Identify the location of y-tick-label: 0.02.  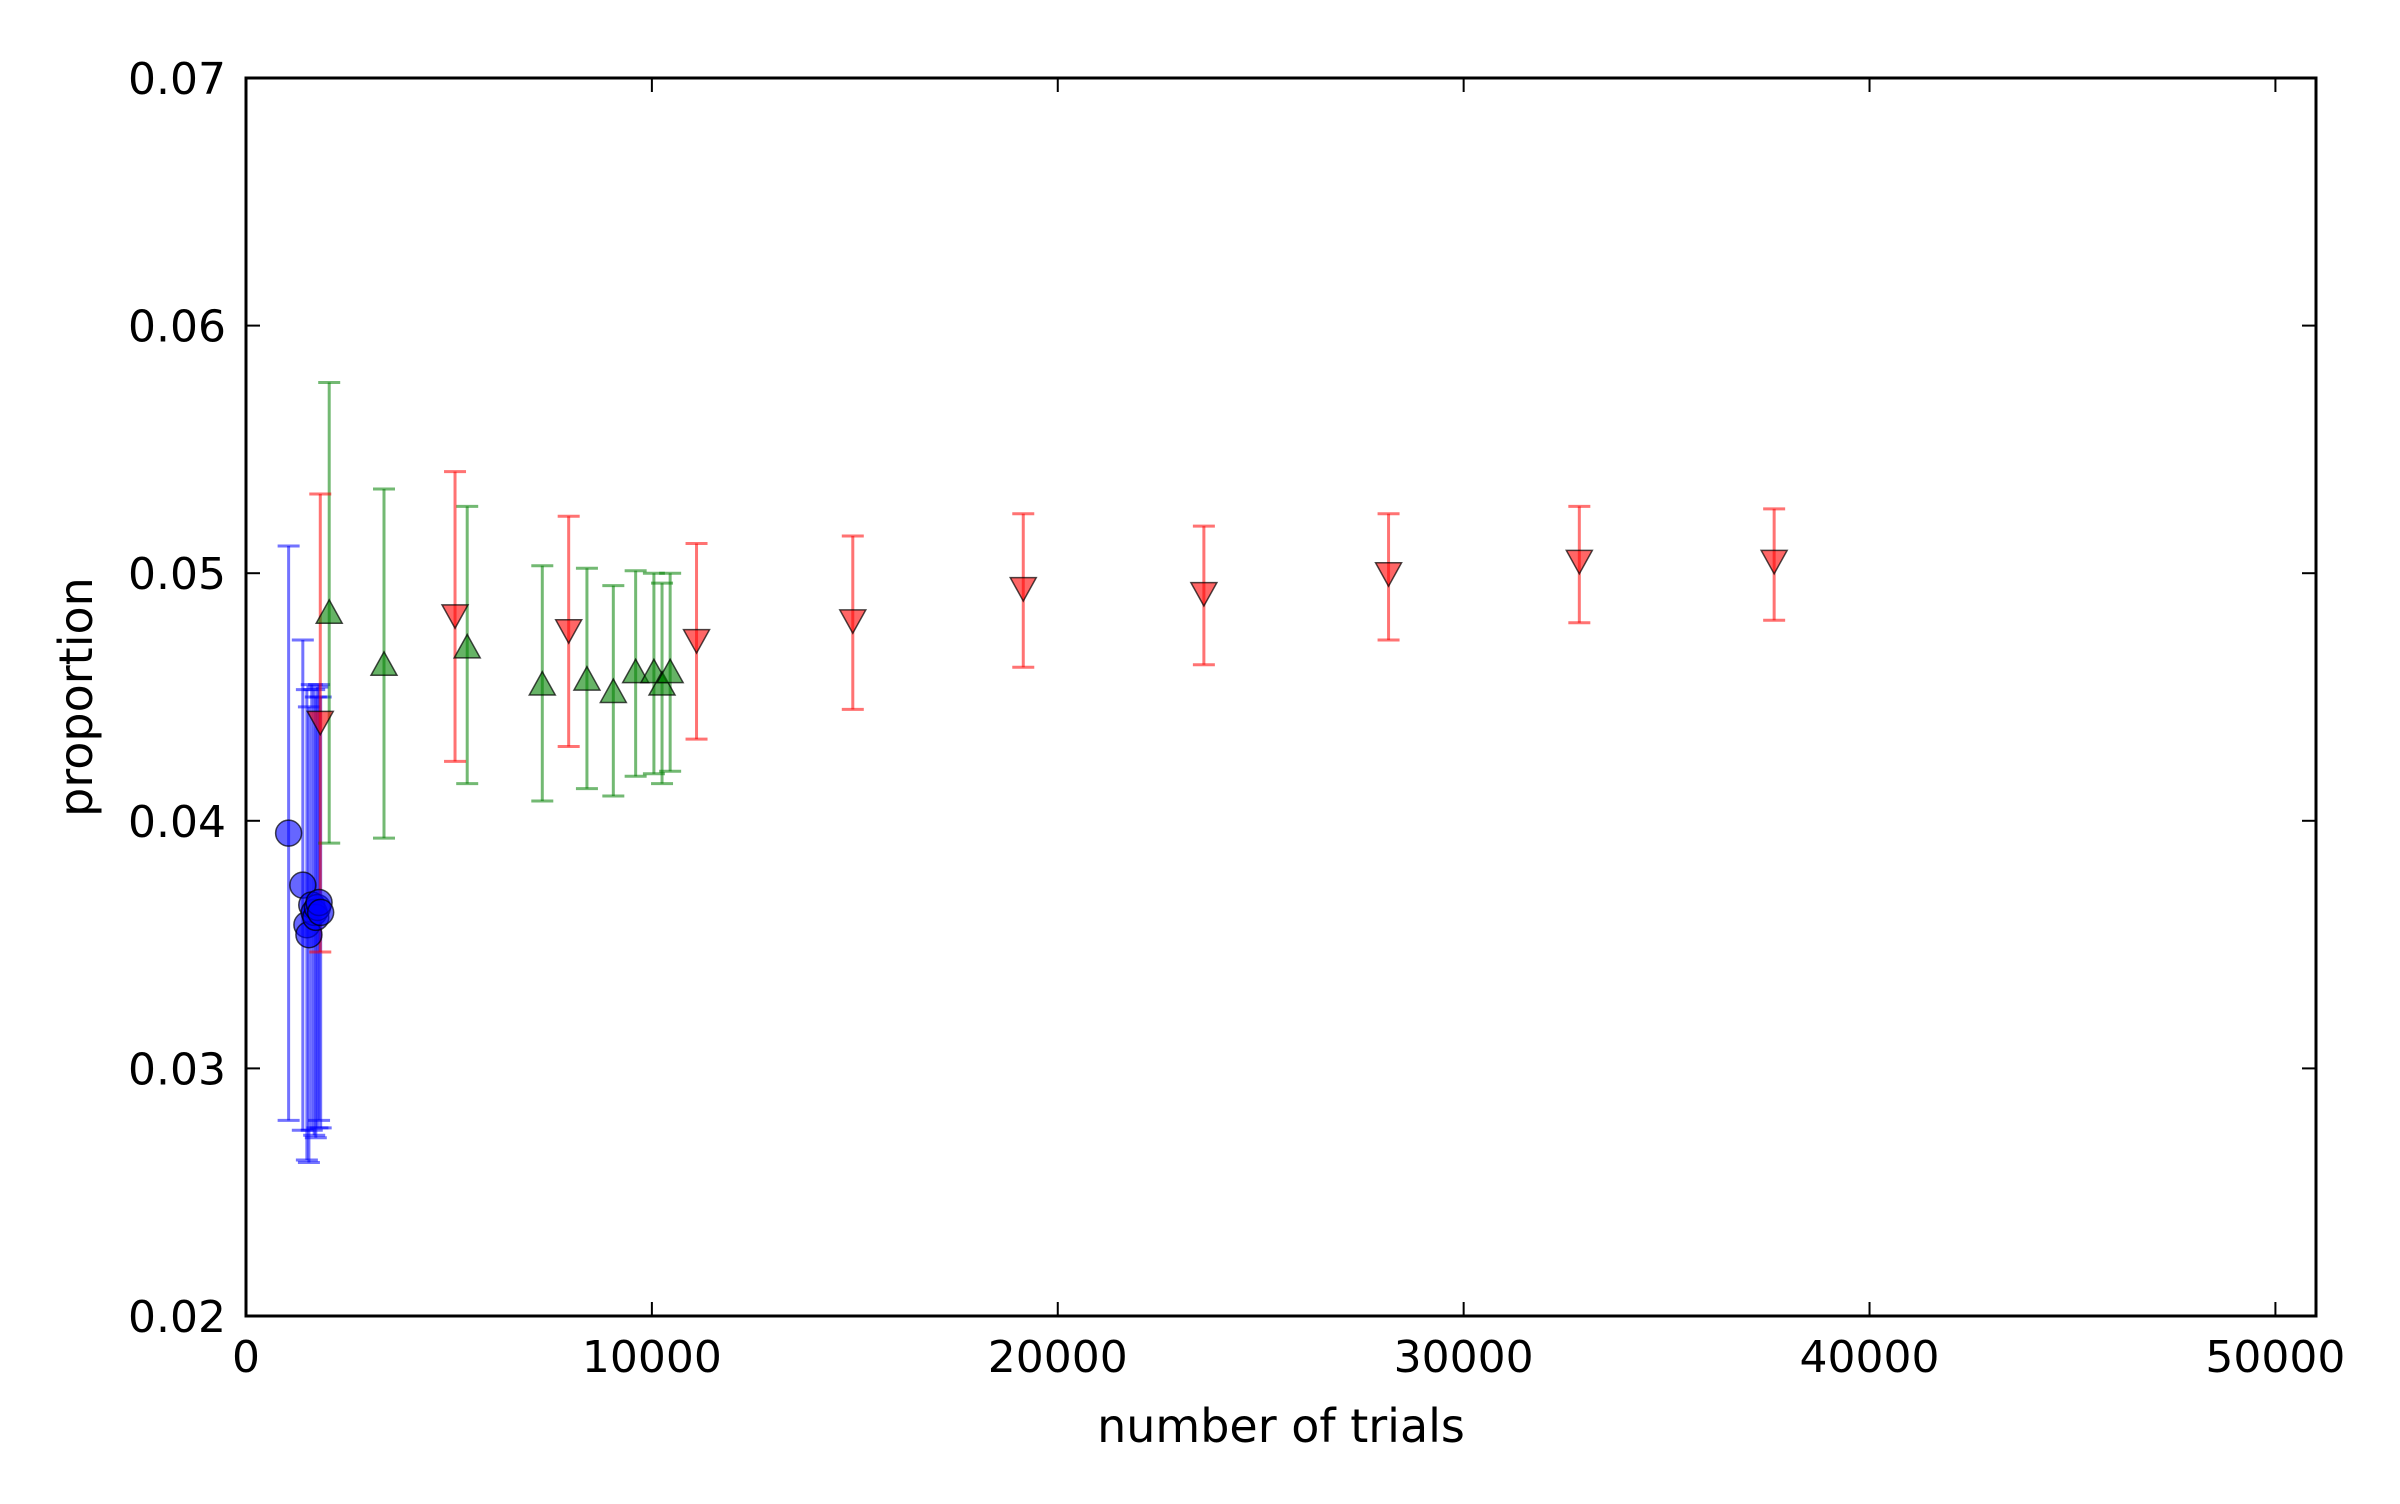
(177, 1317).